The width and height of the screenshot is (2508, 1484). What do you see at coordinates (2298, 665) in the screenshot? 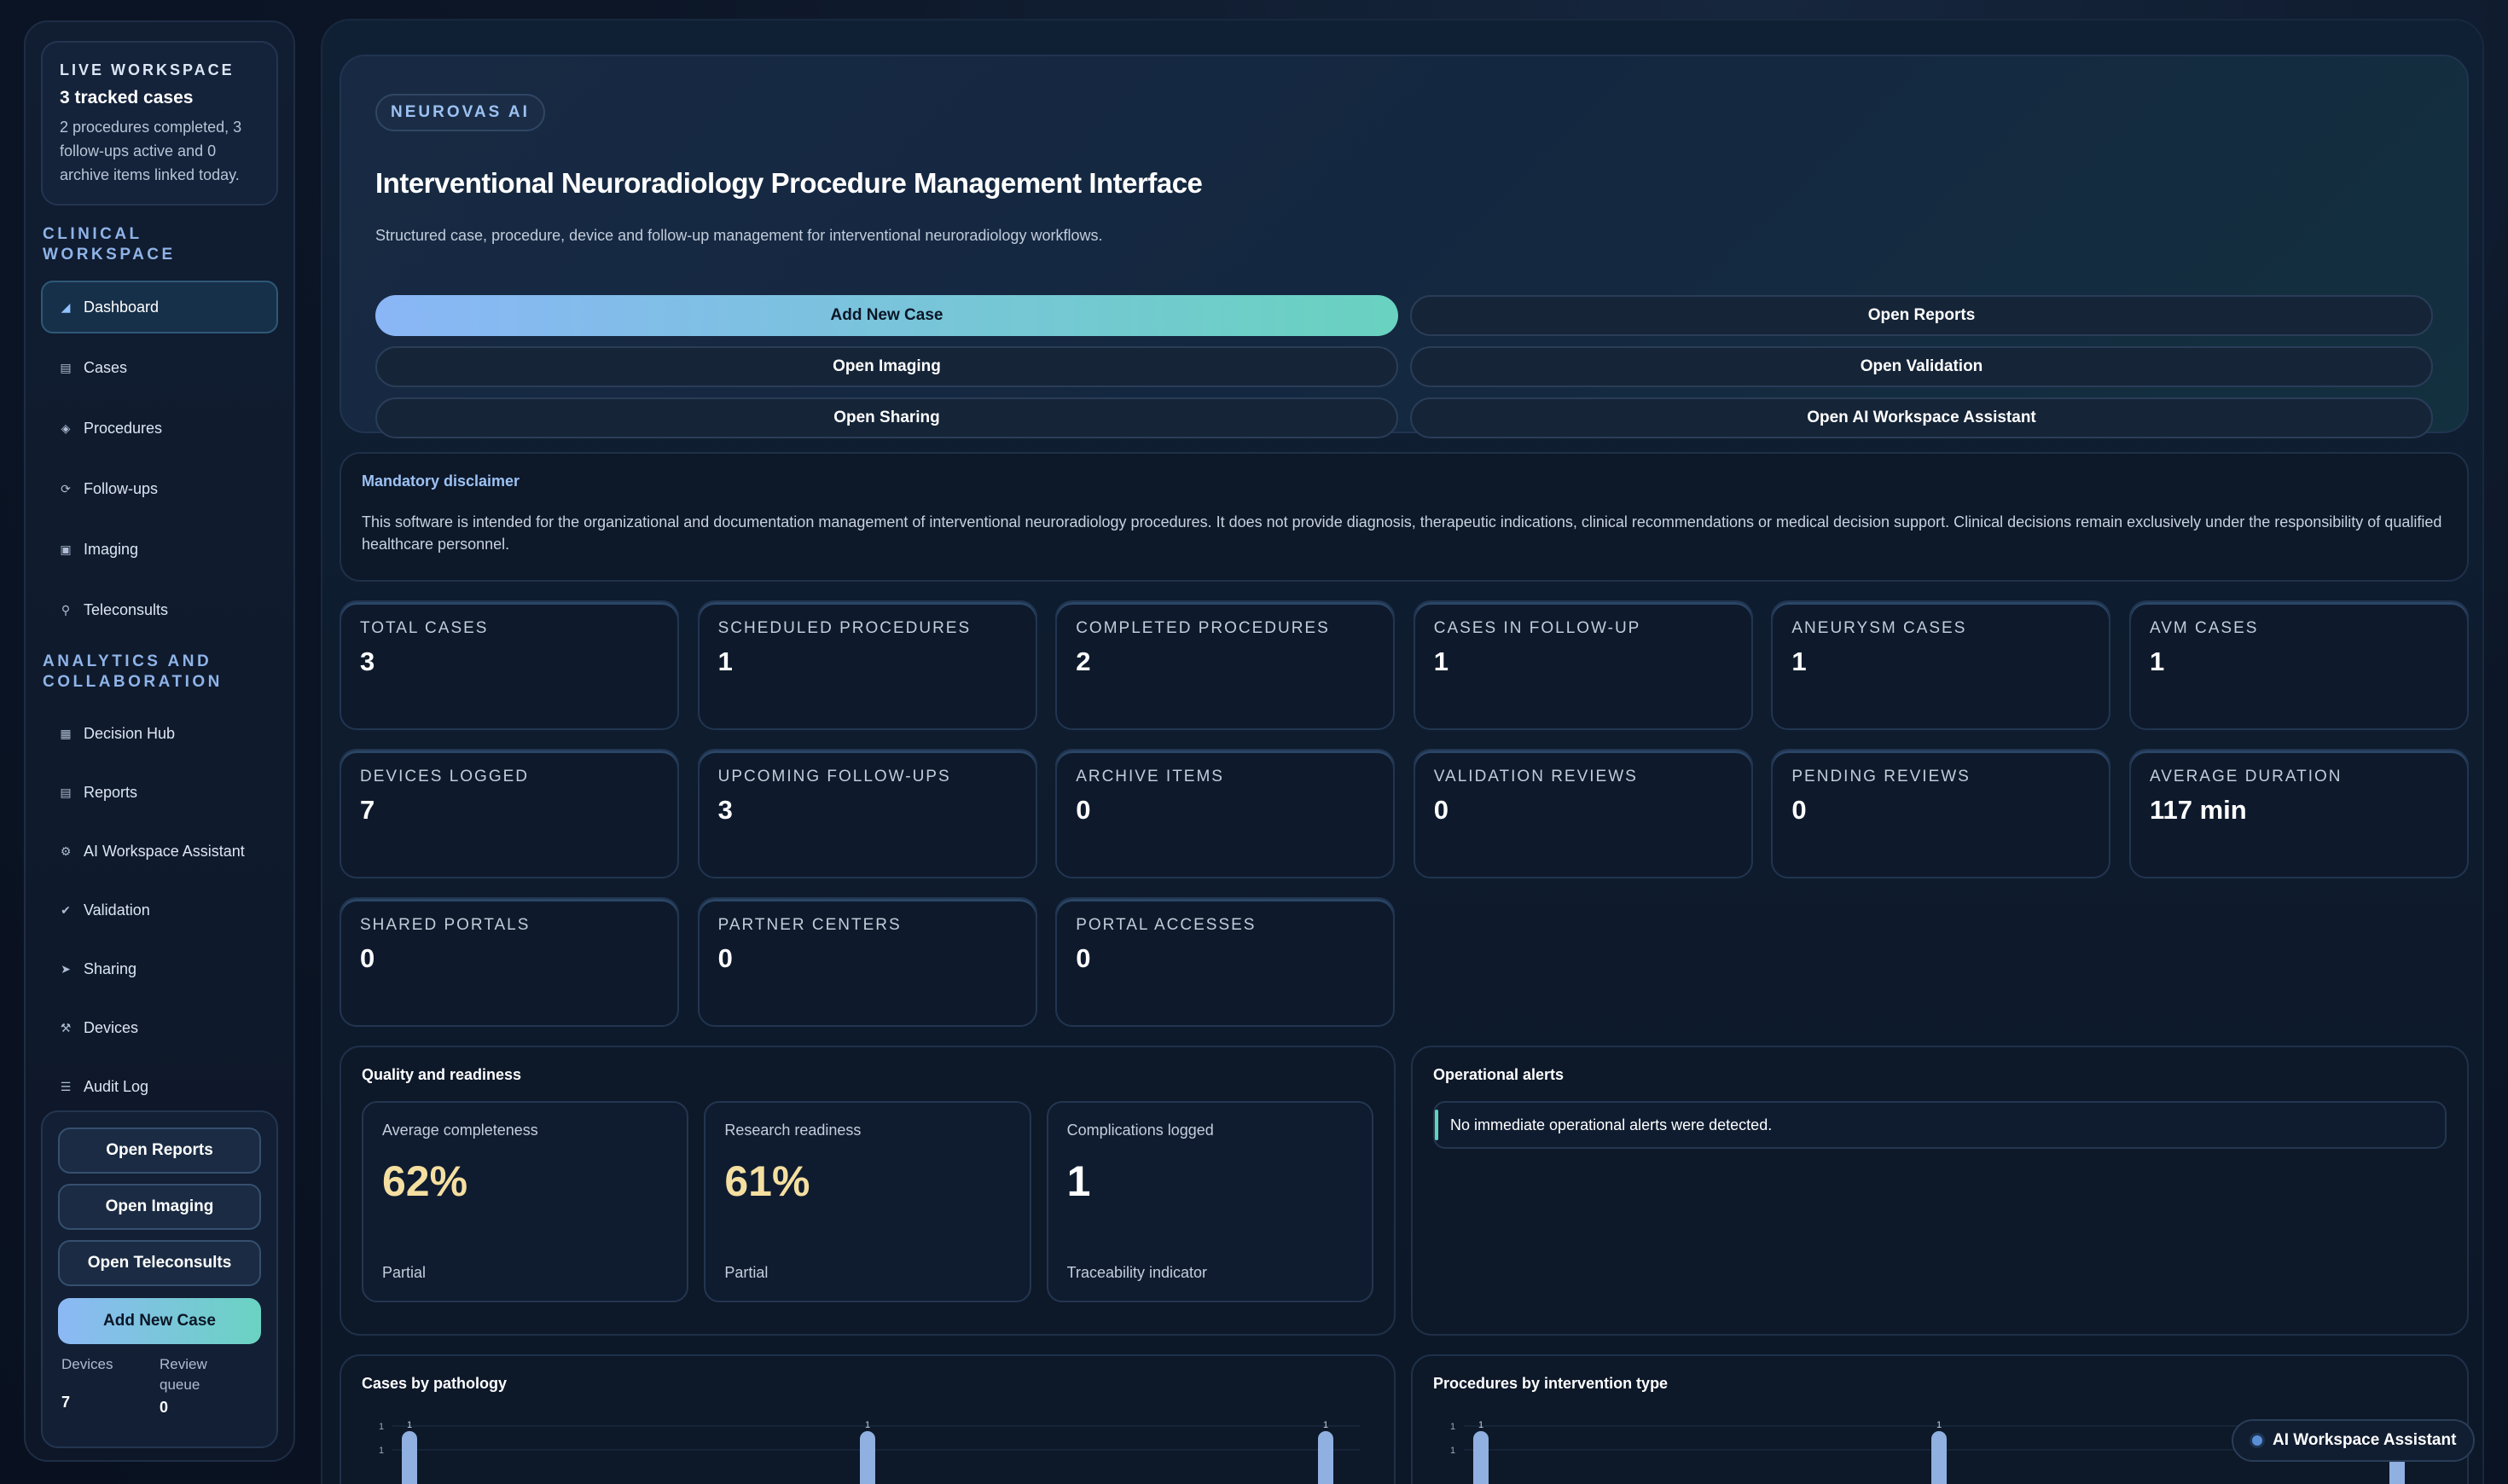
I see `stat-avm-cases: AVM CASES 1` at bounding box center [2298, 665].